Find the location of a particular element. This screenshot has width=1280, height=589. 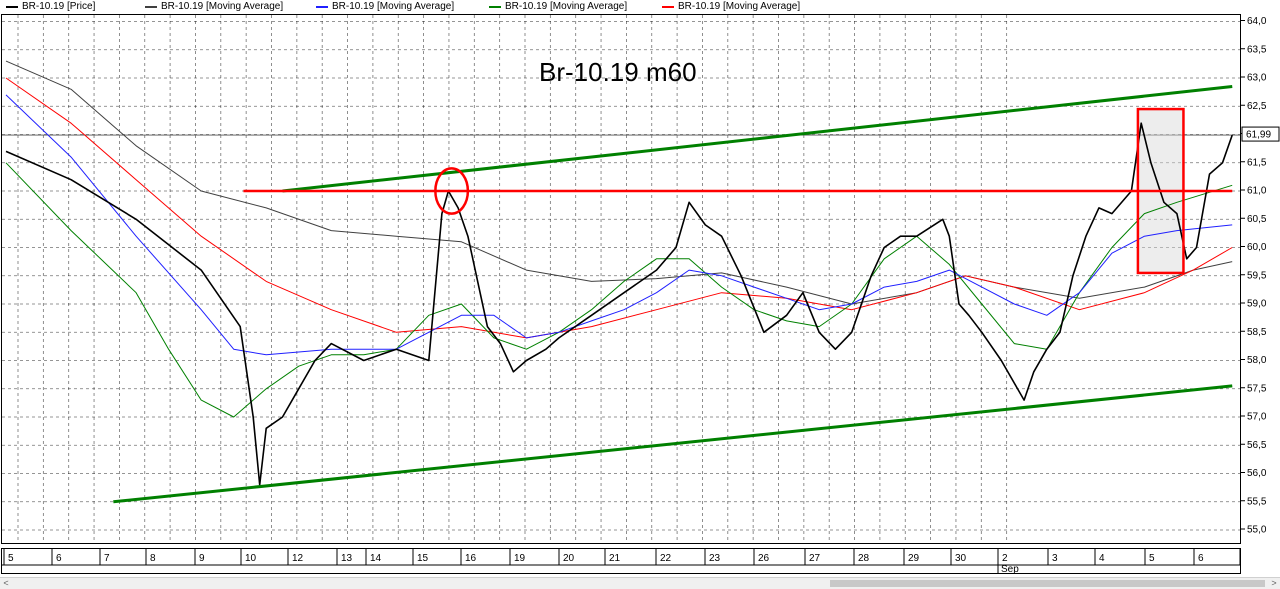

x-tick-label: 2 is located at coordinates (1005, 558).